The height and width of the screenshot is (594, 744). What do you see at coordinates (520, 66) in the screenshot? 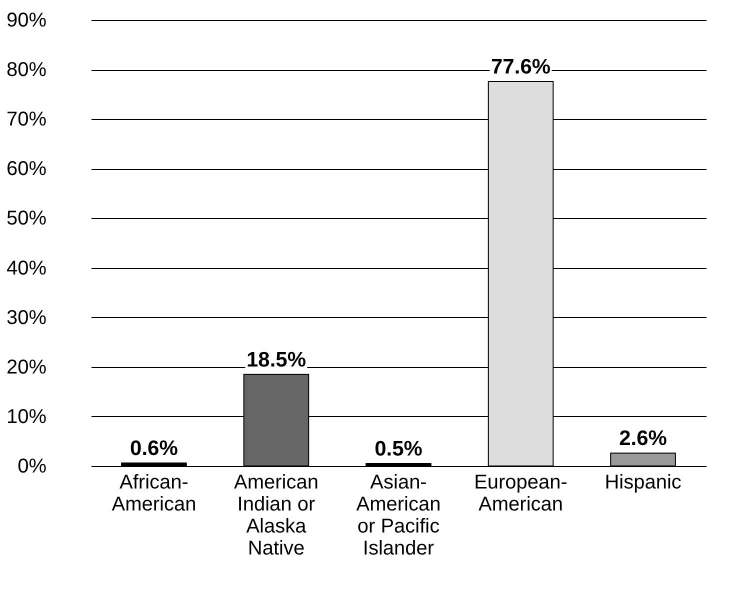
I see `data-label: 77.6%` at bounding box center [520, 66].